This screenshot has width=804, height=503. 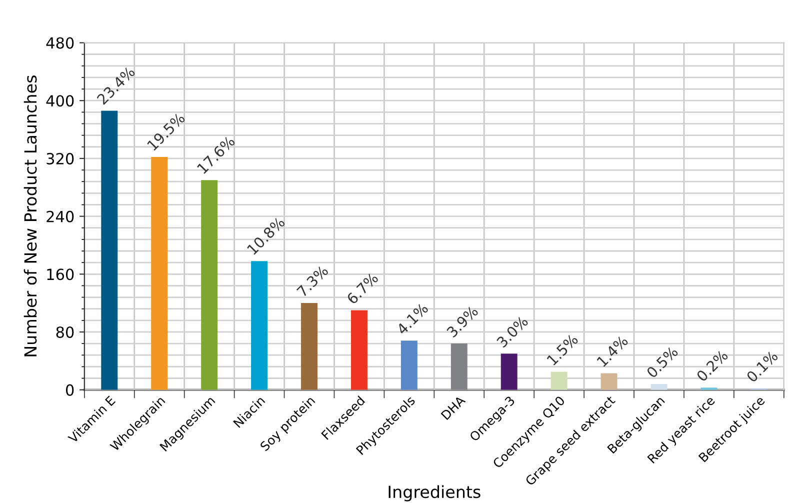 What do you see at coordinates (60, 101) in the screenshot?
I see `y-tick-label: 400` at bounding box center [60, 101].